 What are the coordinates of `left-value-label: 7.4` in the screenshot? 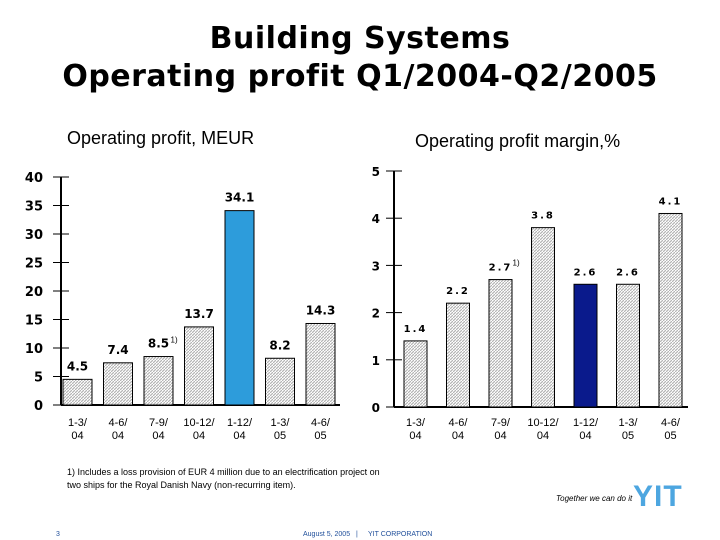 It's located at (117, 350).